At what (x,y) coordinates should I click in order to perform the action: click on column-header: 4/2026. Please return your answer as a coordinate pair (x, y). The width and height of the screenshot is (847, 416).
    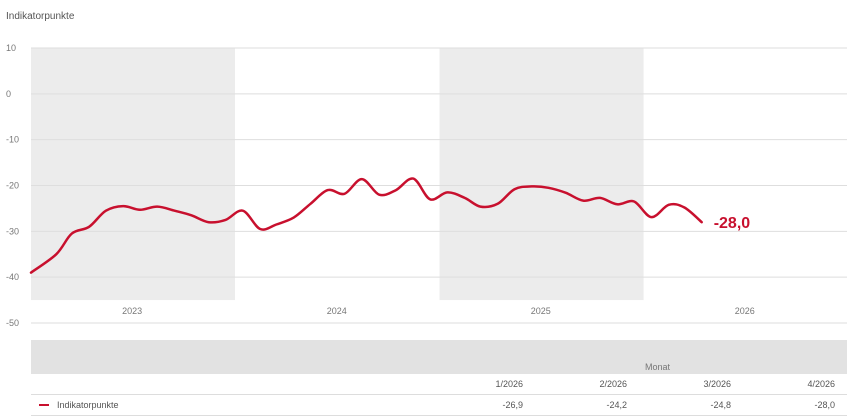
    Looking at the image, I should click on (821, 384).